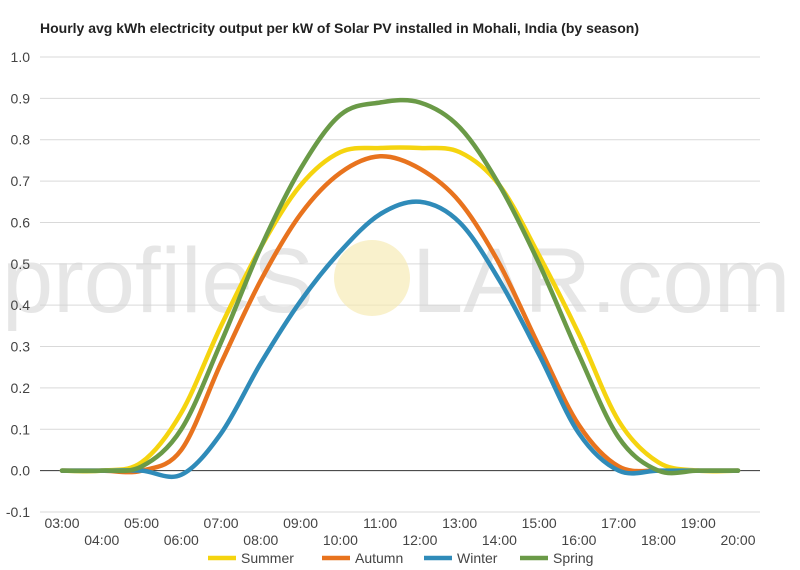 This screenshot has width=800, height=570. Describe the element at coordinates (300, 523) in the screenshot. I see `x-tick-label: 09:00` at that location.